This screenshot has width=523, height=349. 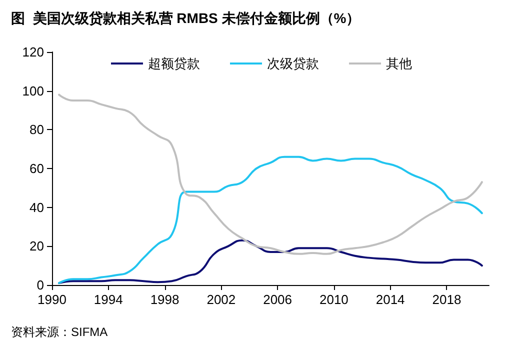 What do you see at coordinates (293, 63) in the screenshot?
I see `legend-label: 次级贷款` at bounding box center [293, 63].